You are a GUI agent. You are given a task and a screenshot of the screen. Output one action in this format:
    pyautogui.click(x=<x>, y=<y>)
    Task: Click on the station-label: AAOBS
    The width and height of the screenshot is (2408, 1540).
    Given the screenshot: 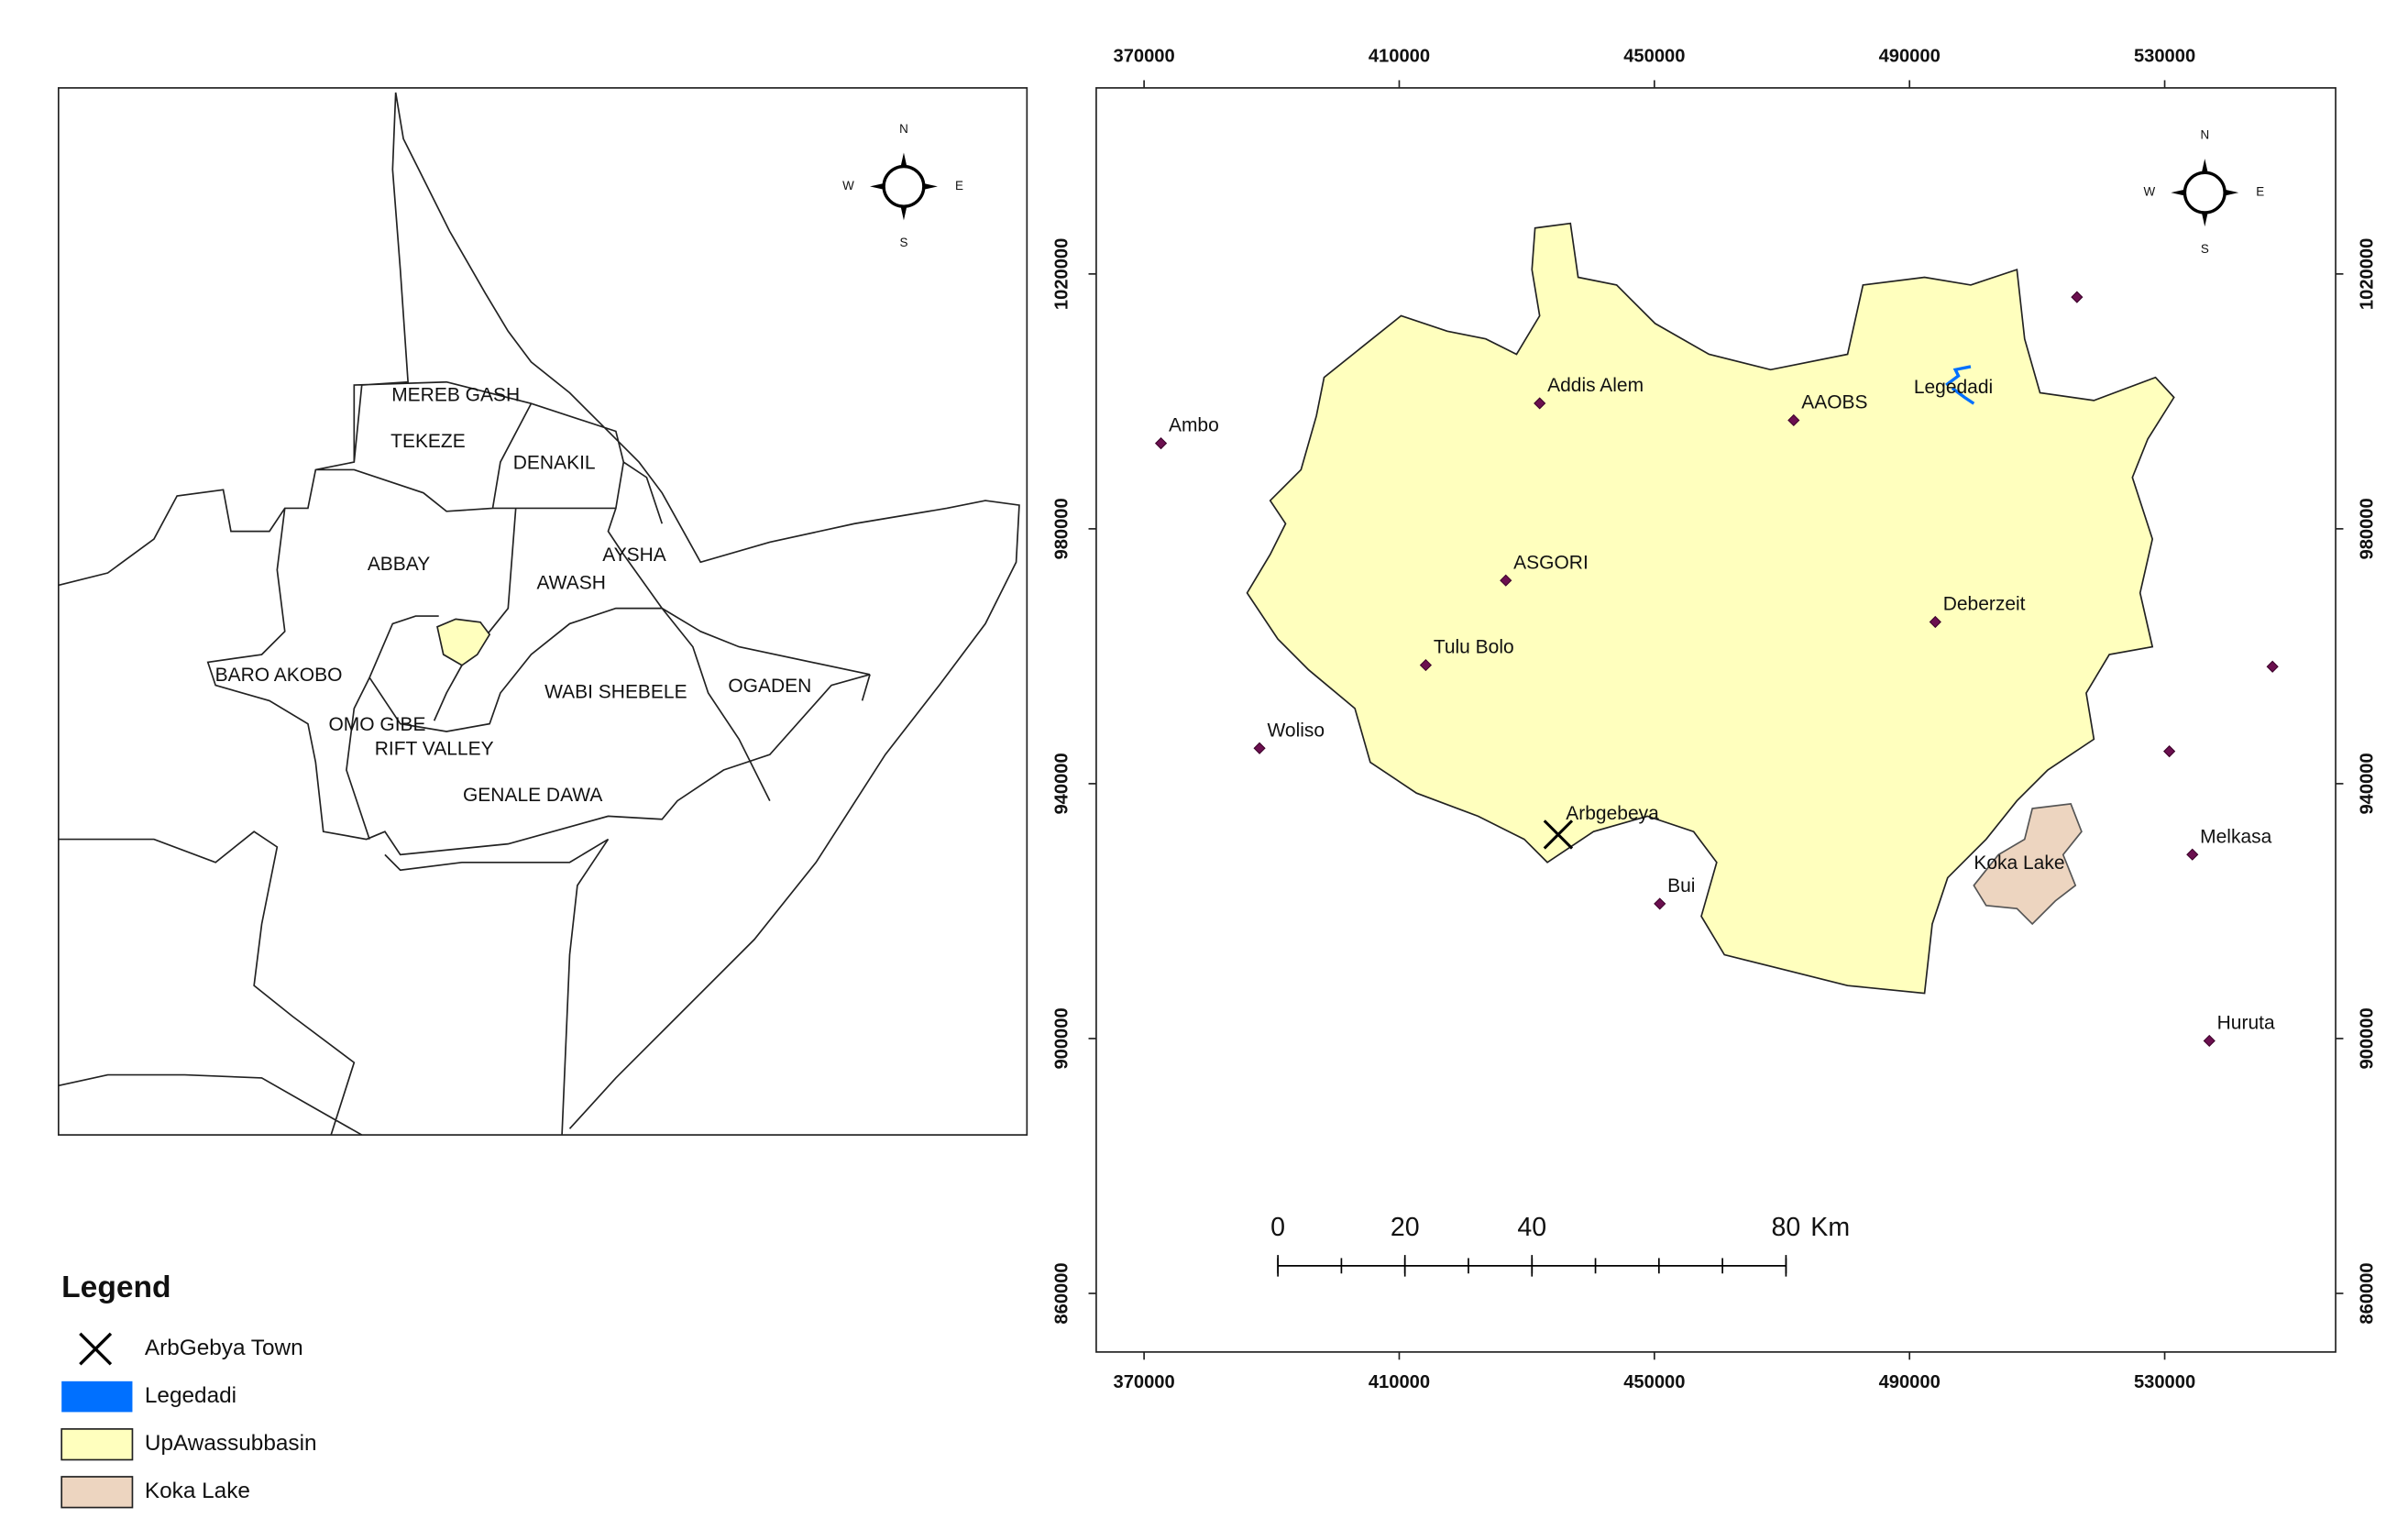 What is the action you would take?
    pyautogui.click(x=1834, y=402)
    